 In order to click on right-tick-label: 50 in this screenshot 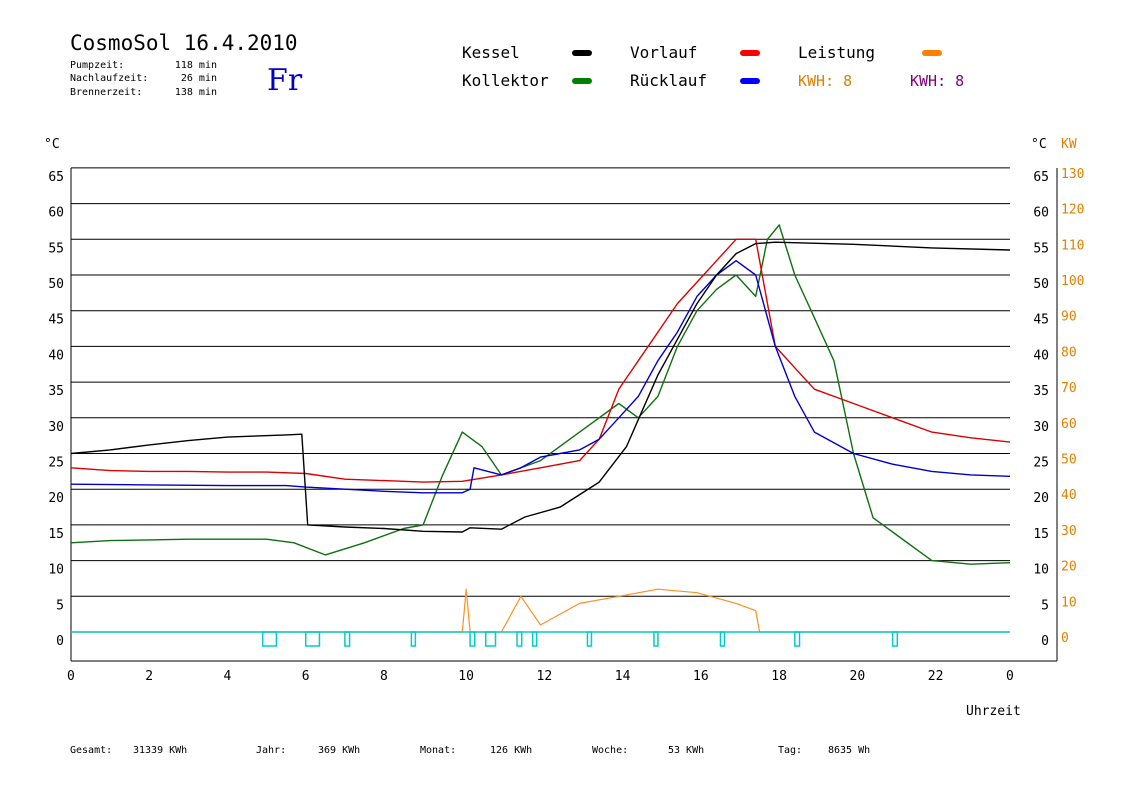, I will do `click(1041, 284)`.